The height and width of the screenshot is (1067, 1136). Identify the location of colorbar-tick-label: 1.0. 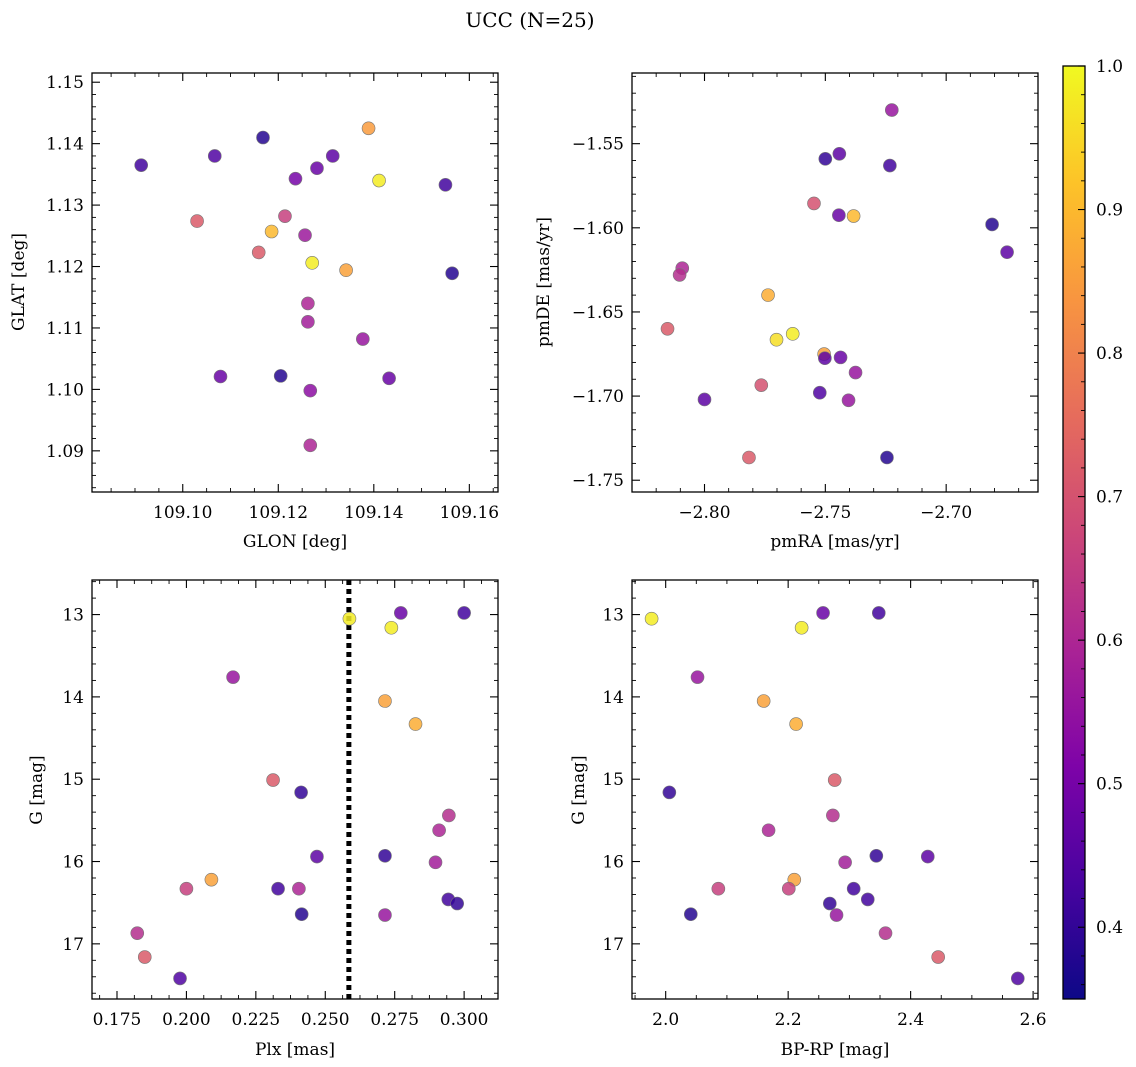
(1109, 67).